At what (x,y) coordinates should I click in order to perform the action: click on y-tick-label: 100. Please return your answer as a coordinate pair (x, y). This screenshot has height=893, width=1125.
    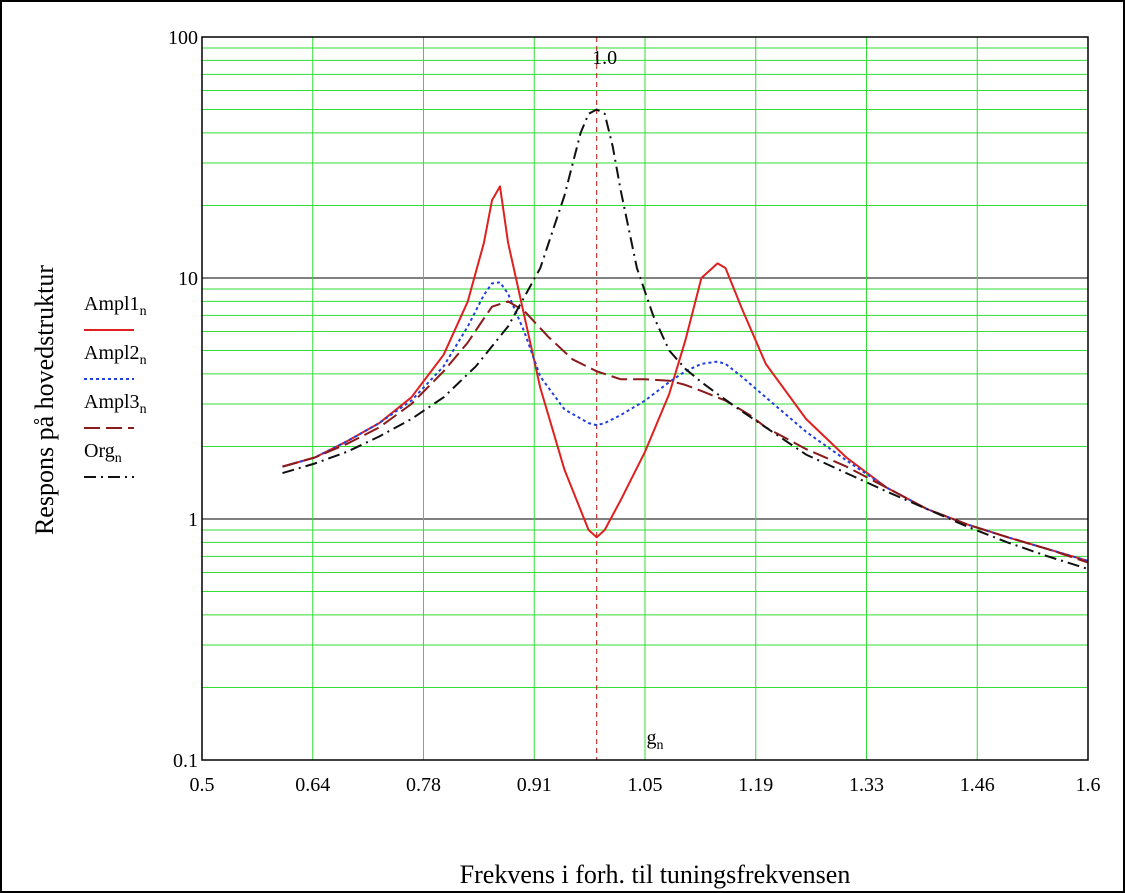
    Looking at the image, I should click on (183, 38).